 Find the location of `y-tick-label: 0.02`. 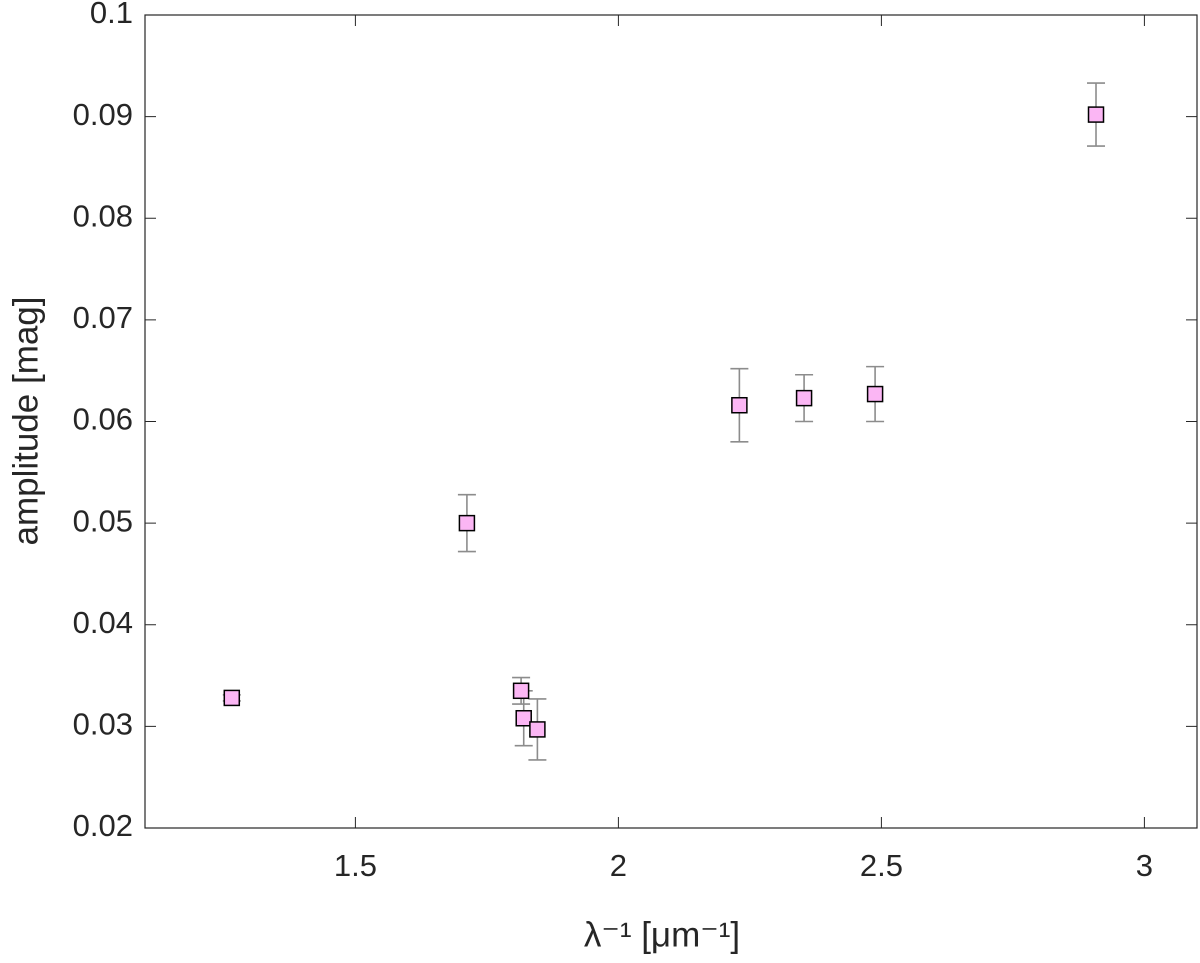

y-tick-label: 0.02 is located at coordinates (103, 825).